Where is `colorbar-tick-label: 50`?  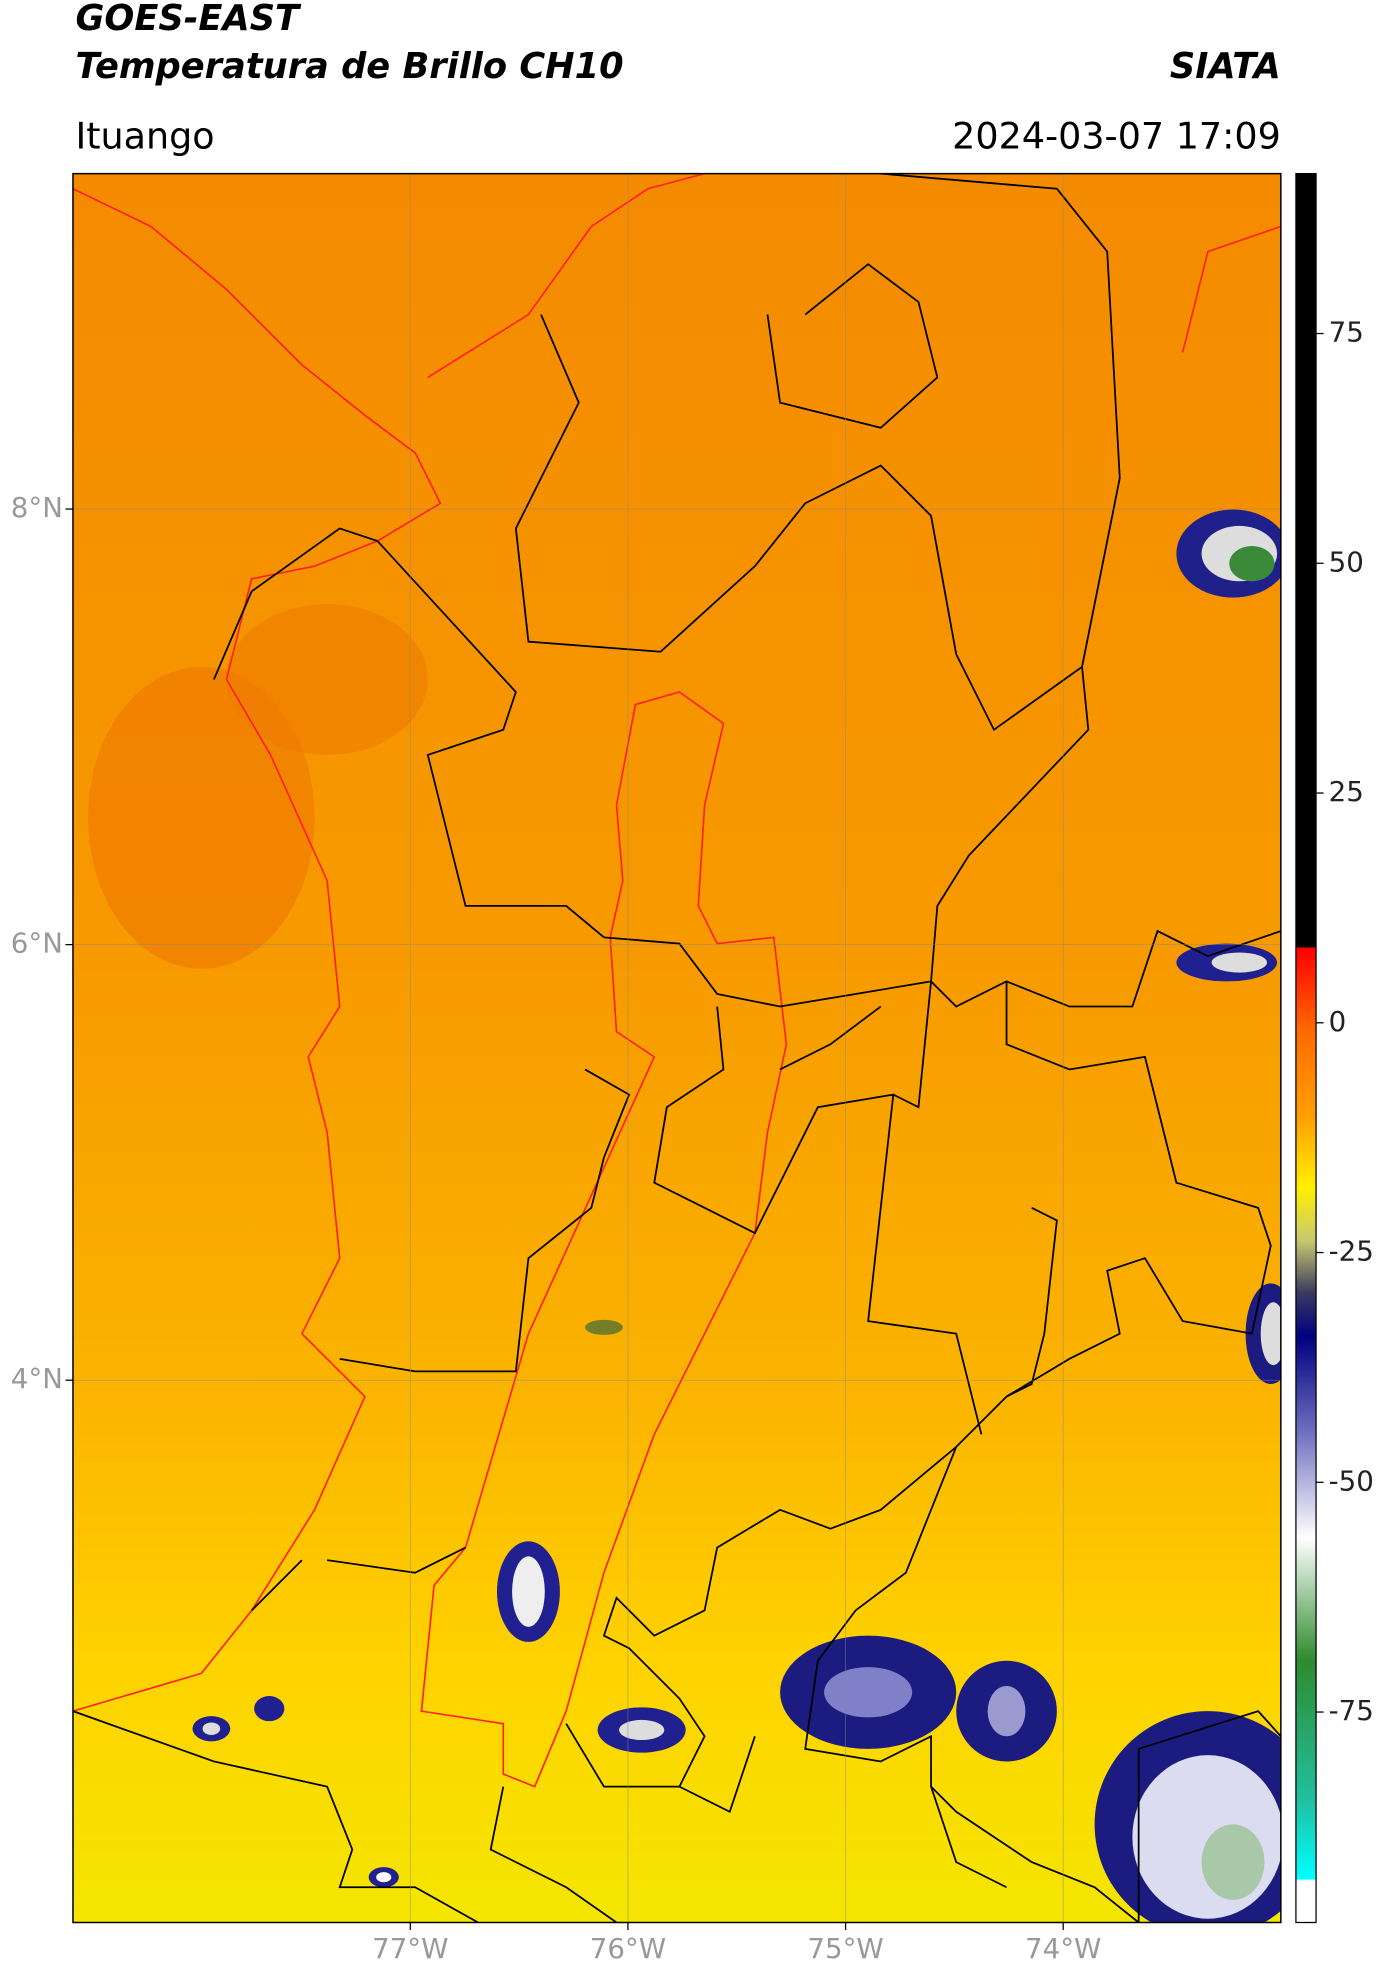
colorbar-tick-label: 50 is located at coordinates (1346, 561).